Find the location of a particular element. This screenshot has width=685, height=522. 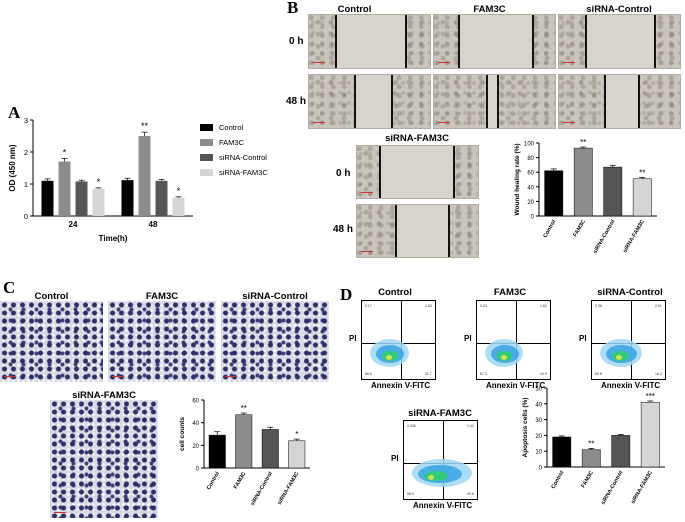

x-tick-label: 48 is located at coordinates (153, 224).